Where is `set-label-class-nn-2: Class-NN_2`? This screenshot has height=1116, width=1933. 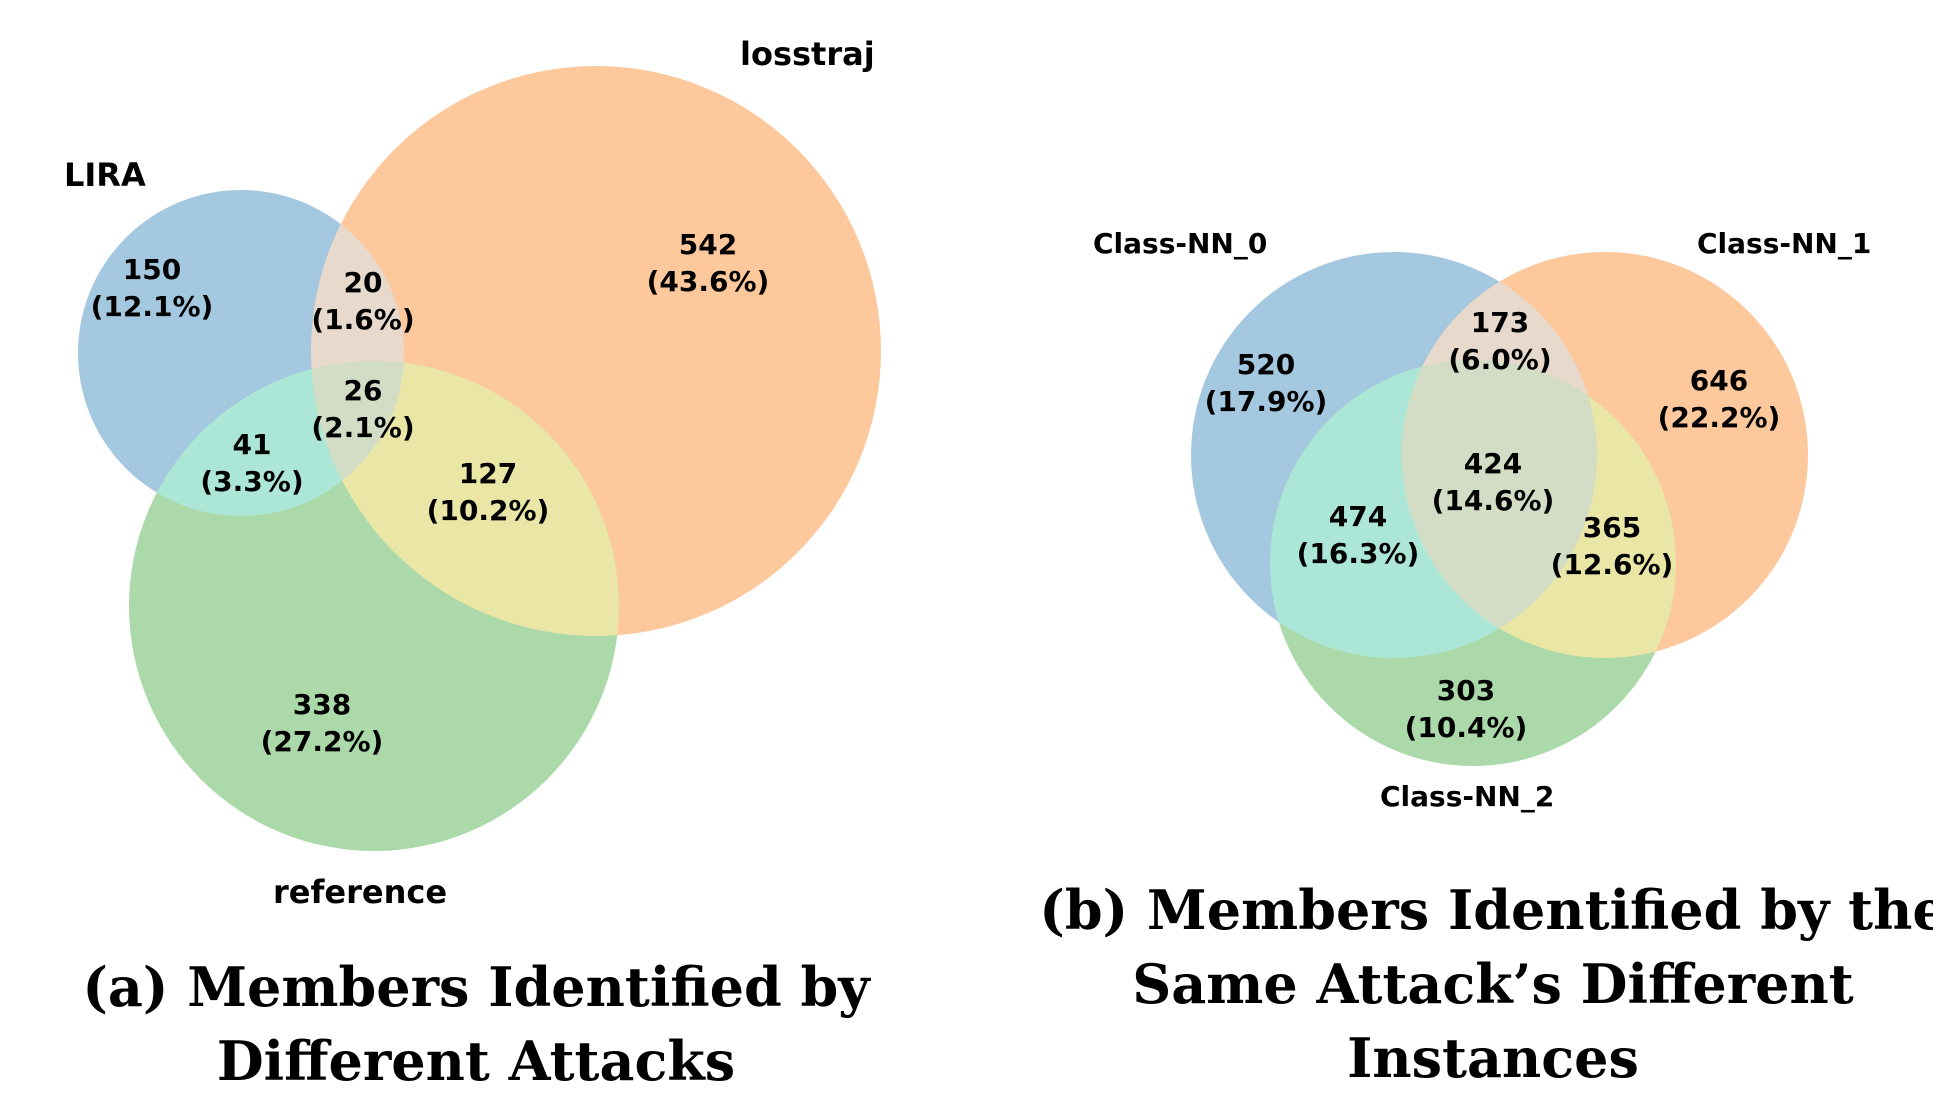 set-label-class-nn-2: Class-NN_2 is located at coordinates (1467, 796).